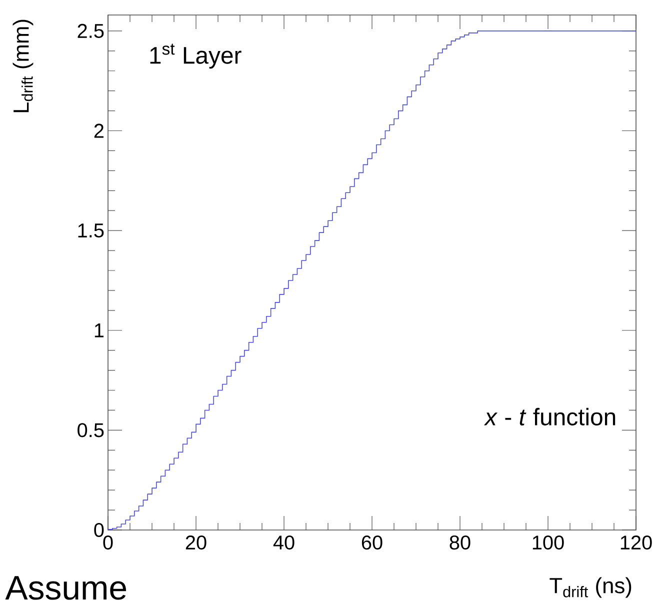 Image resolution: width=662 pixels, height=603 pixels. Describe the element at coordinates (99, 530) in the screenshot. I see `y-tick-label: 0` at that location.